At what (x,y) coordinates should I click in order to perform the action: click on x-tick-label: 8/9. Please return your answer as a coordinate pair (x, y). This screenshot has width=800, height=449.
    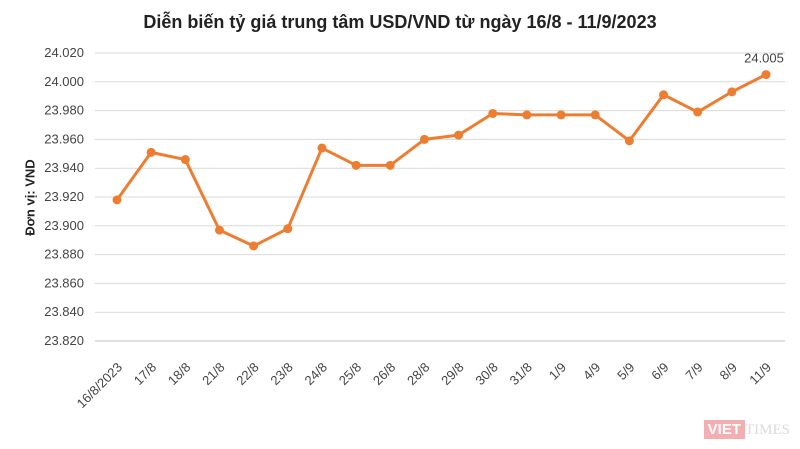
    Looking at the image, I should click on (728, 371).